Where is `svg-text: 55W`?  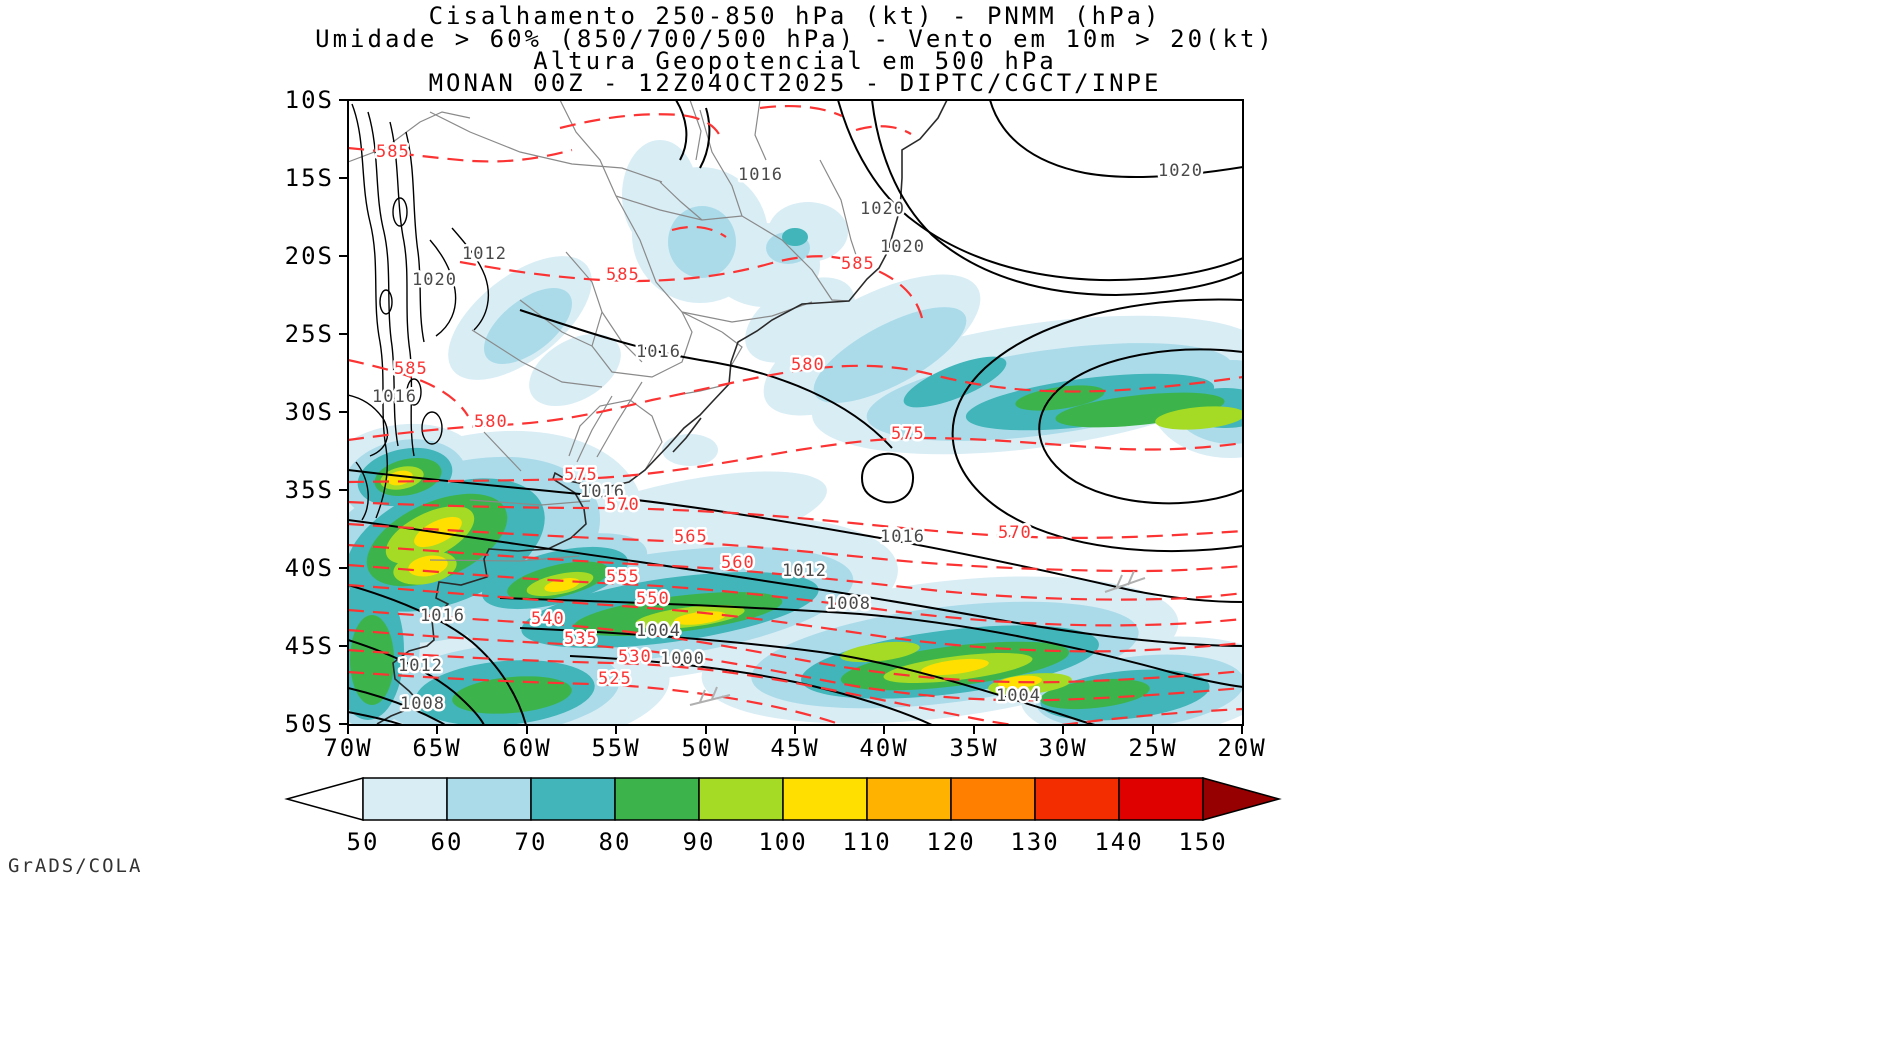
svg-text: 55W is located at coordinates (615, 748).